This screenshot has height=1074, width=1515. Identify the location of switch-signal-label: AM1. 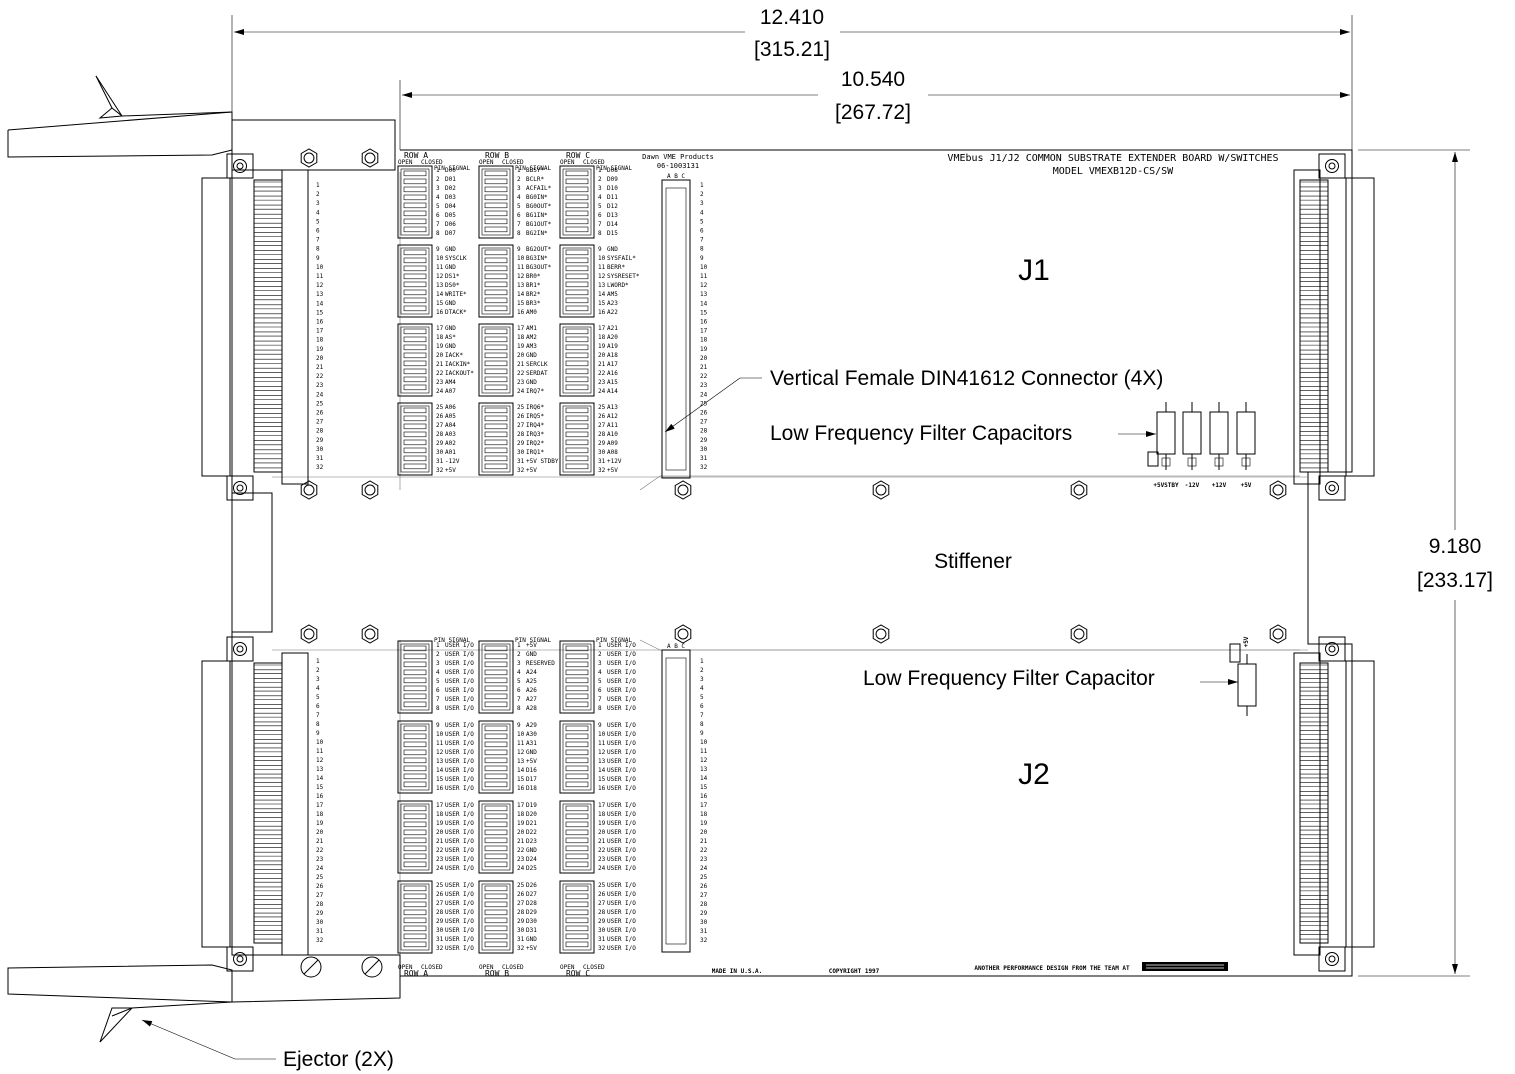
(531, 328).